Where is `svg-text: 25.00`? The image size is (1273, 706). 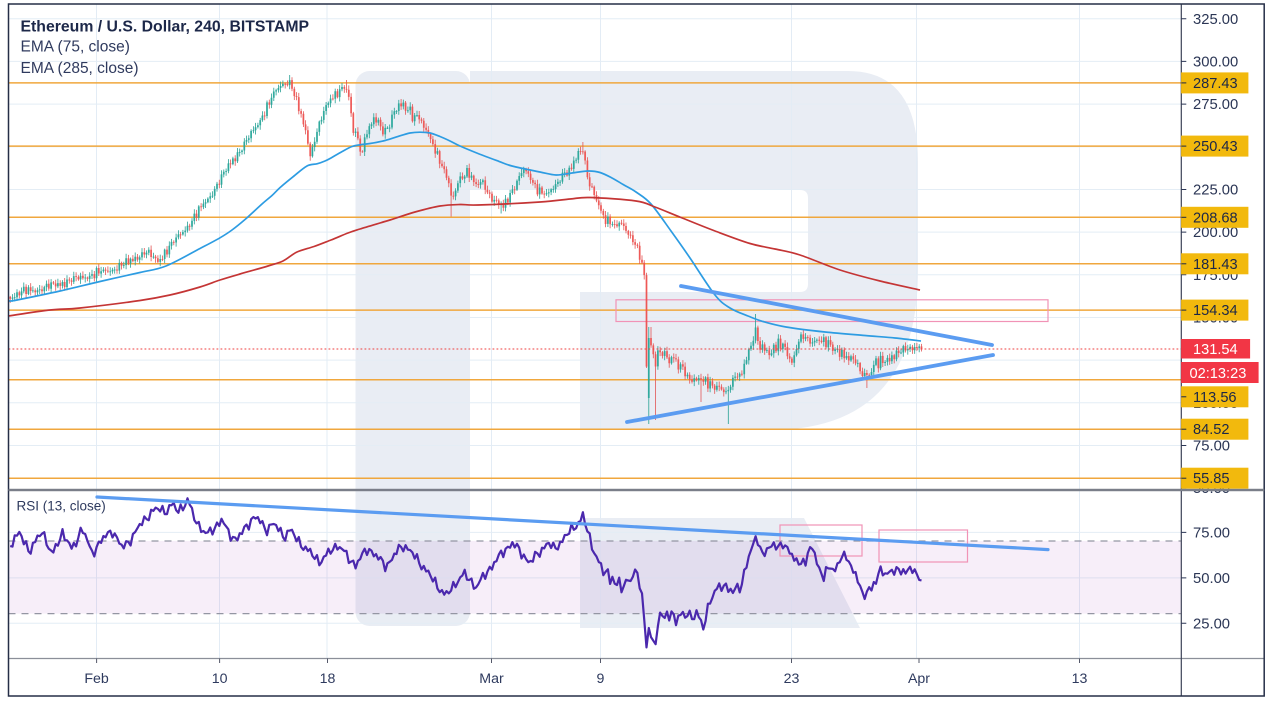 svg-text: 25.00 is located at coordinates (1211, 624).